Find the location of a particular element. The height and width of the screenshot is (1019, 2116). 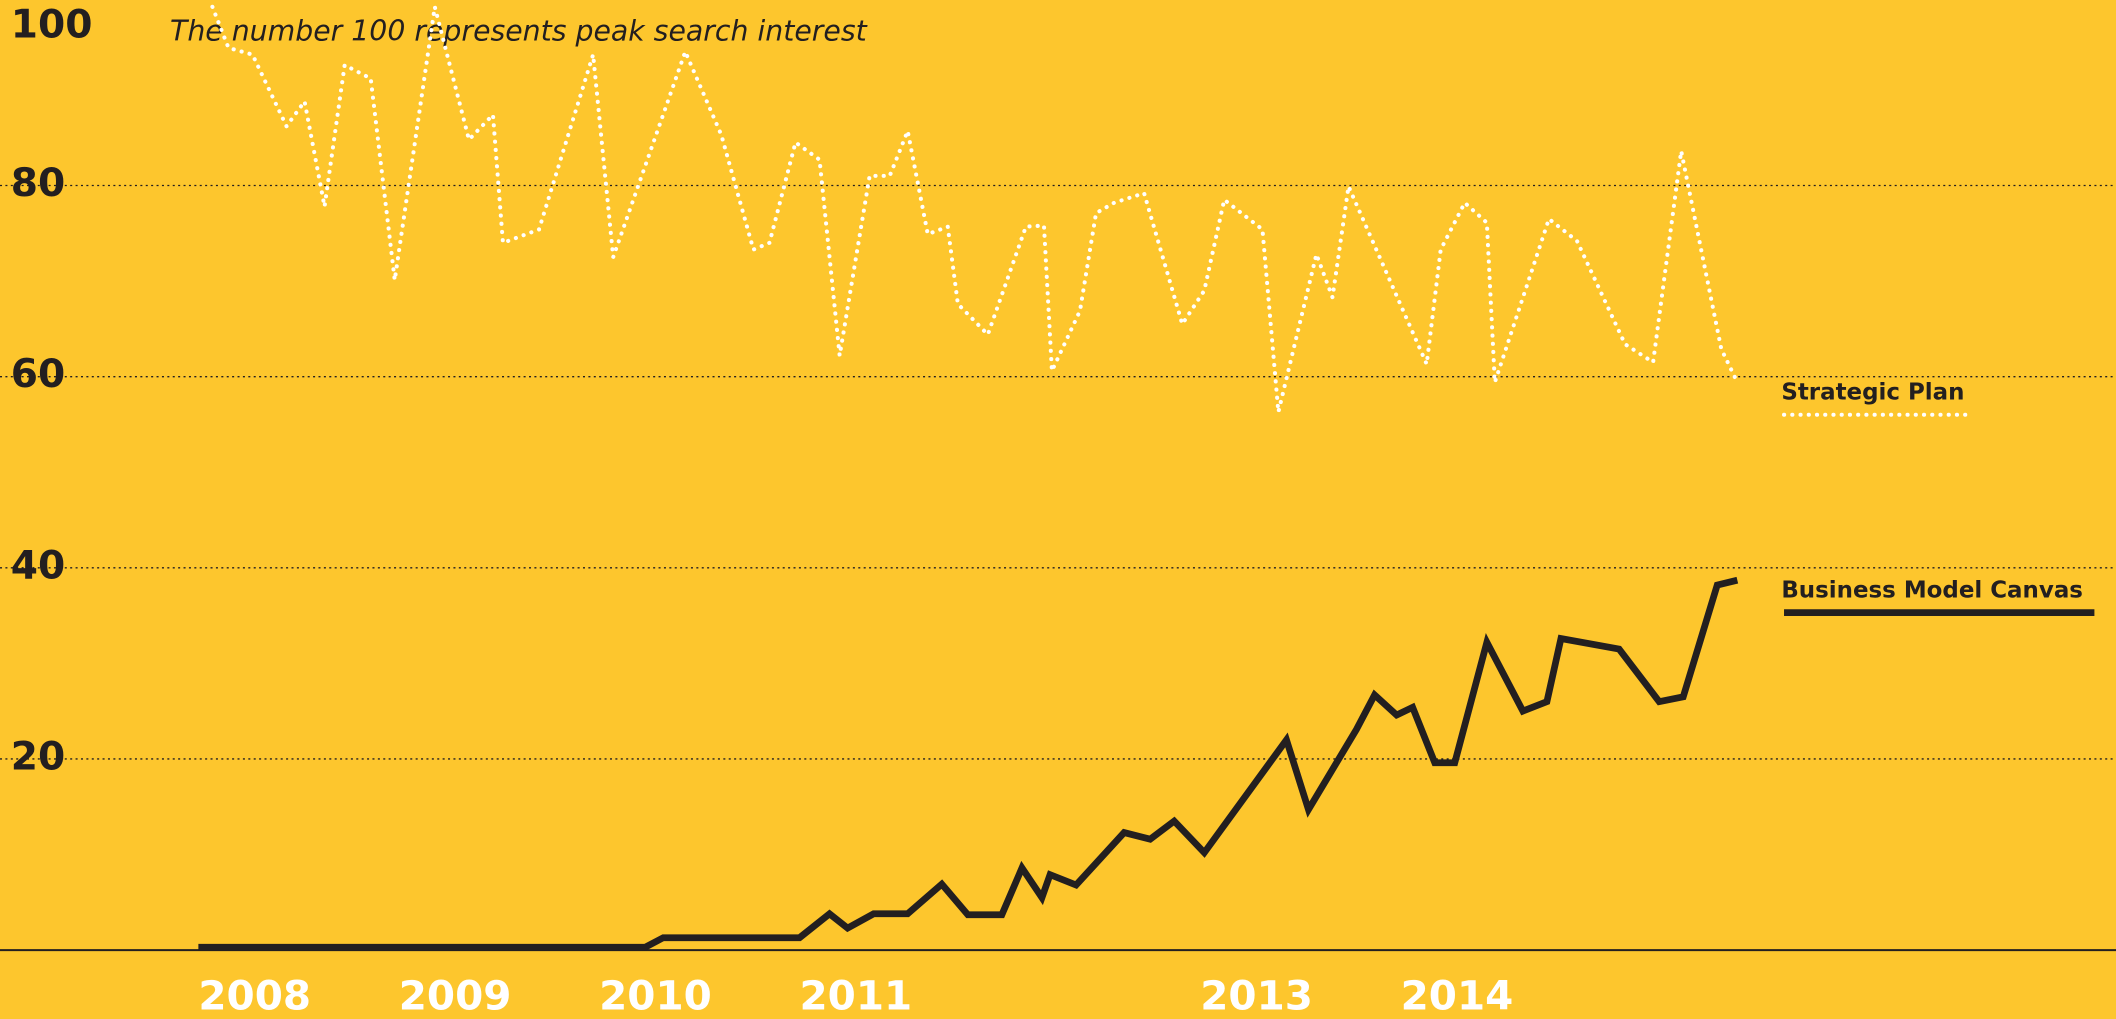

y-tick-label: 20 is located at coordinates (38, 756).